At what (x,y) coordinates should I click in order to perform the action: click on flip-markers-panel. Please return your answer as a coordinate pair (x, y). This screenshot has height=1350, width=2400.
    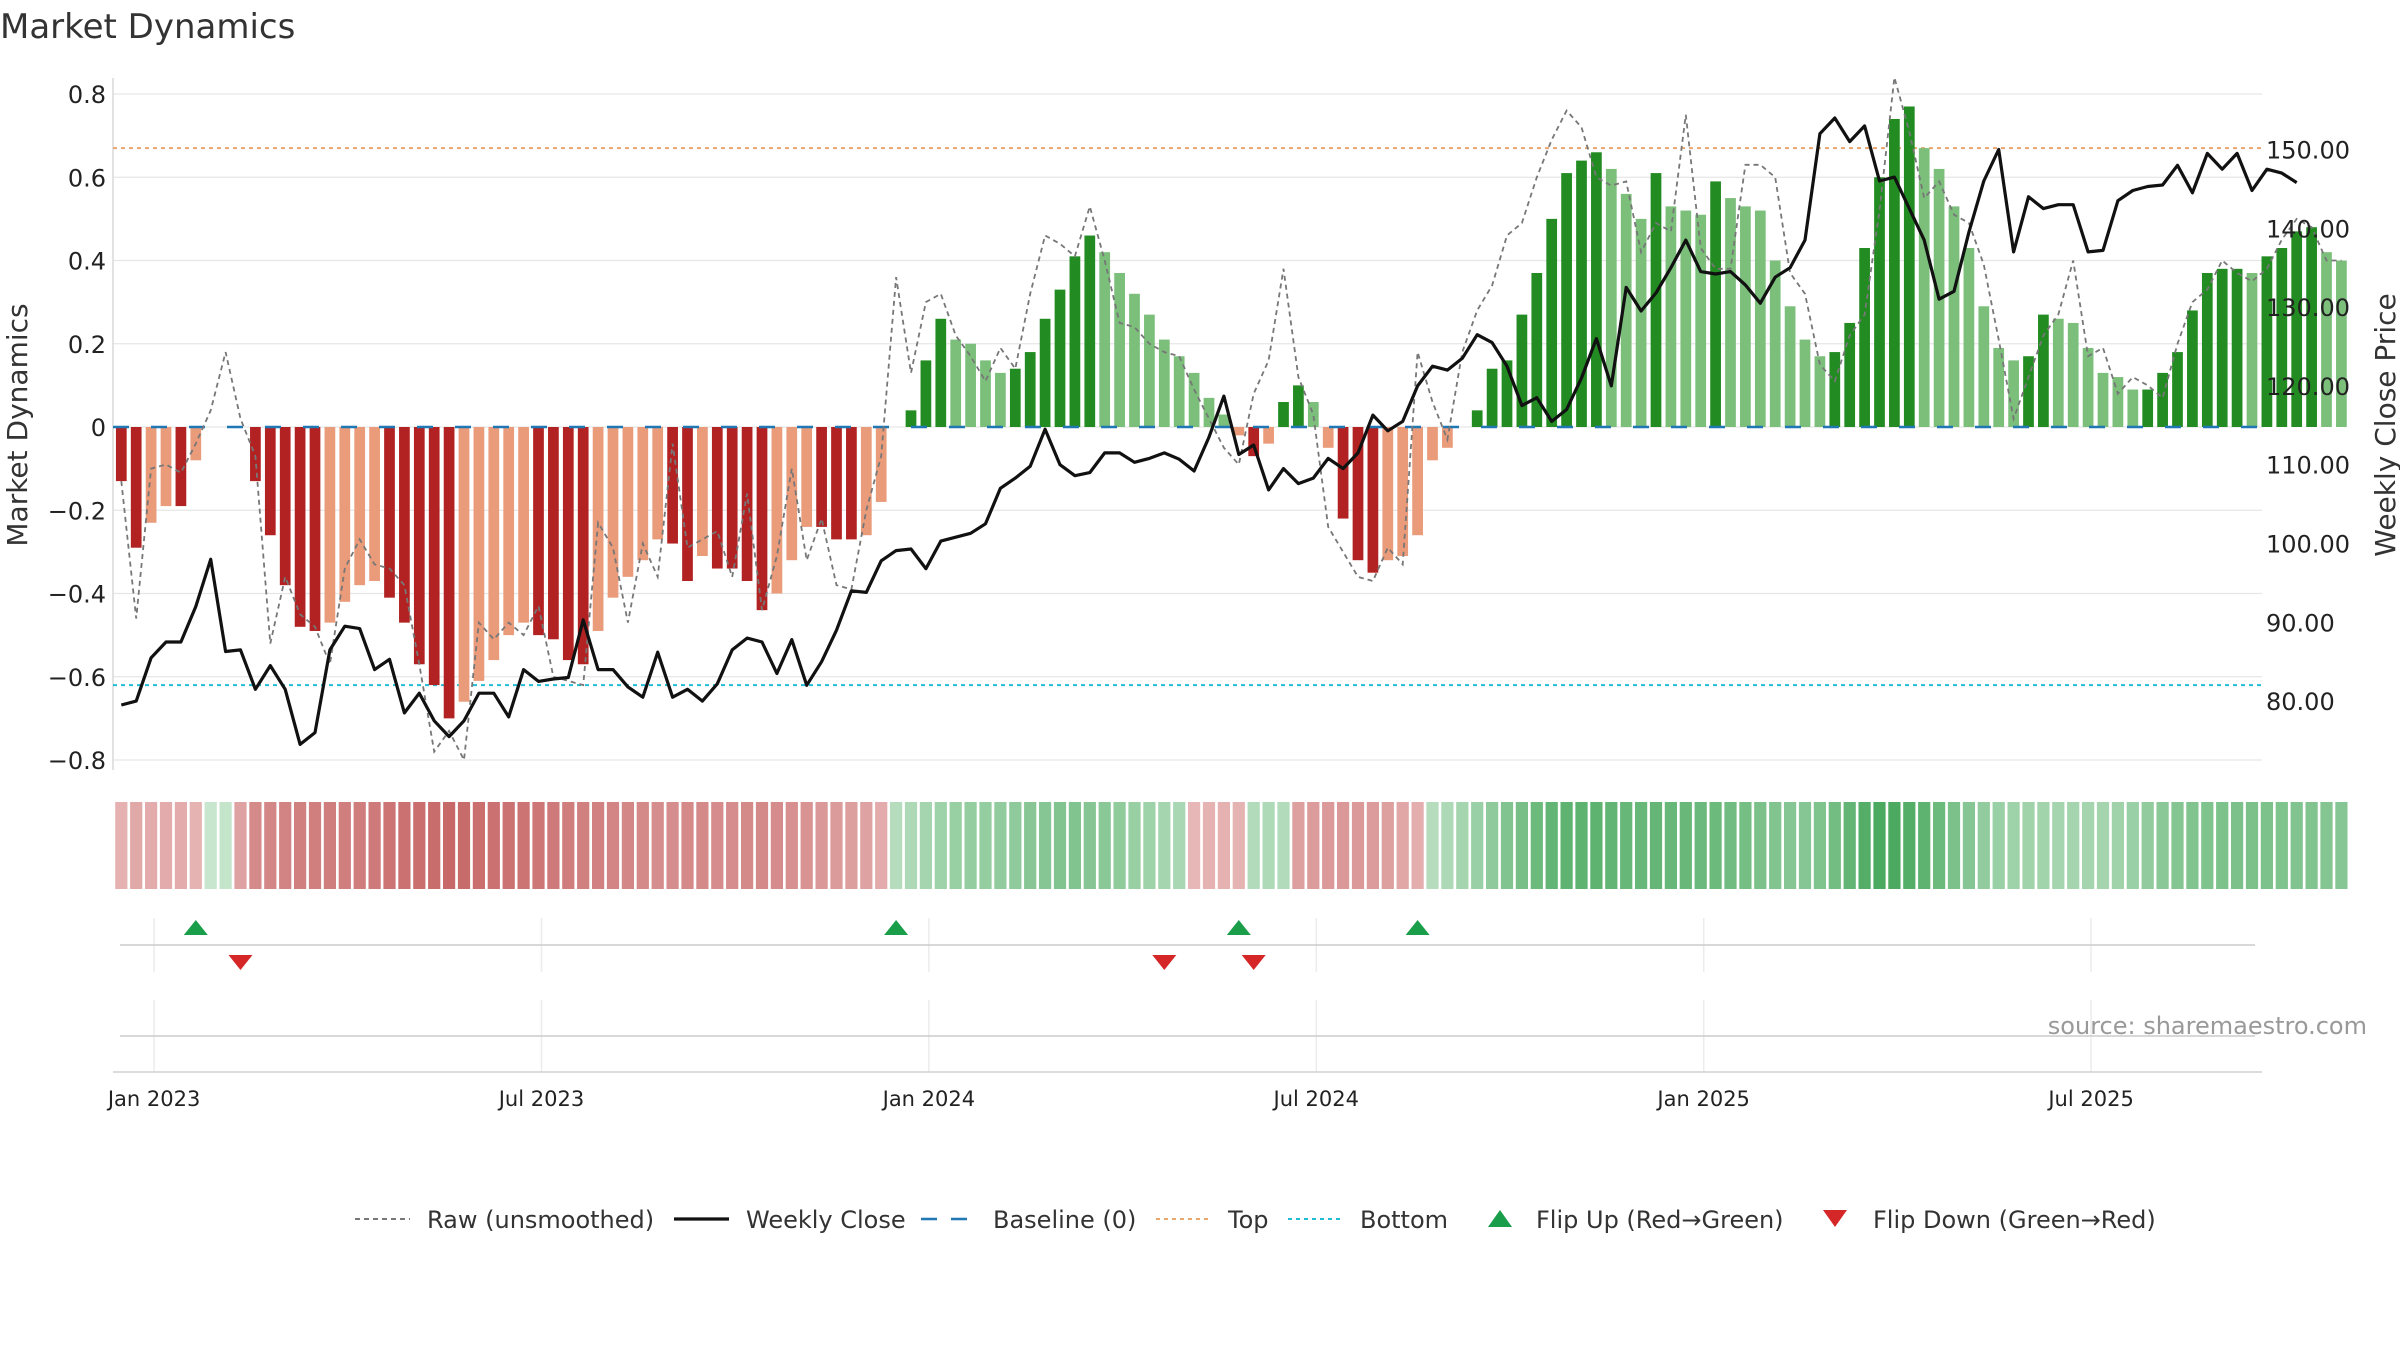
    Looking at the image, I should click on (1187, 995).